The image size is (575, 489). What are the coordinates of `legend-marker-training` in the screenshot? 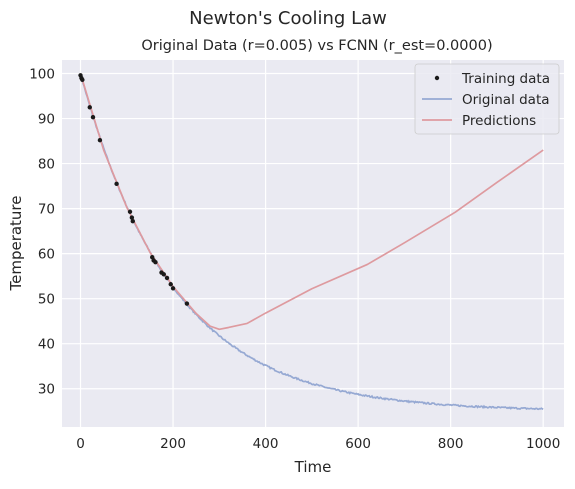 It's located at (437, 78).